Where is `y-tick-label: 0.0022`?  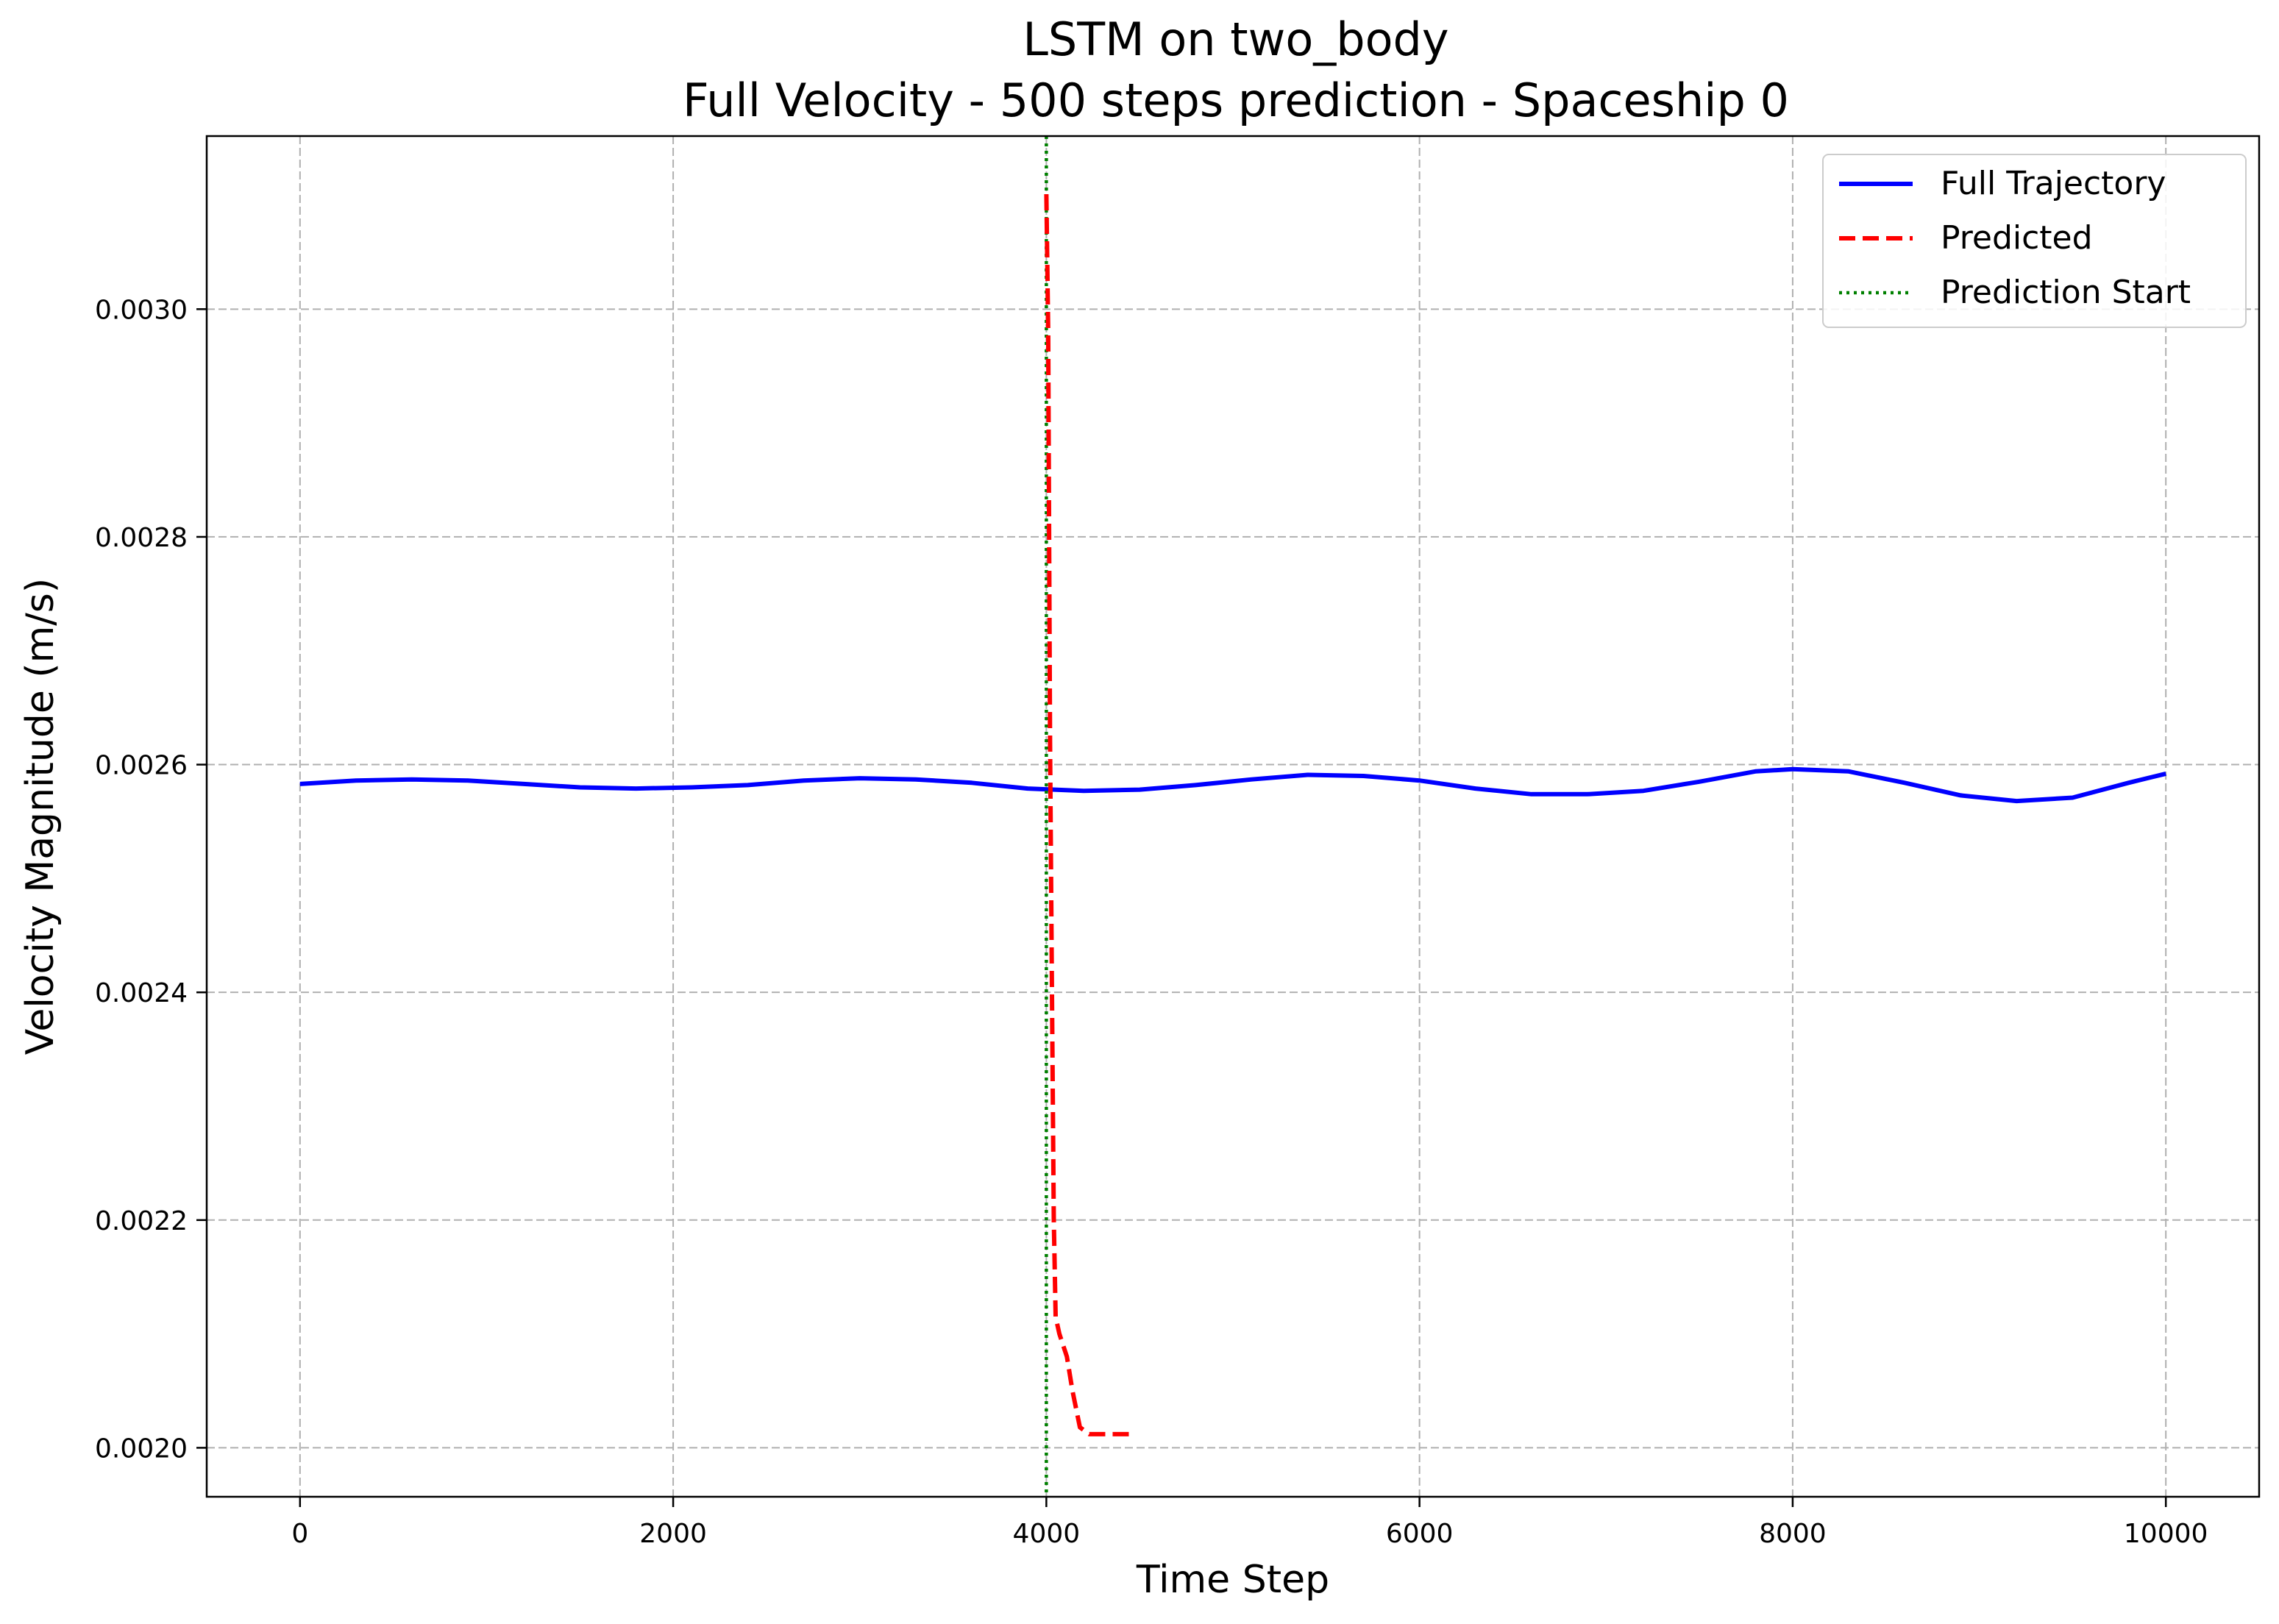
y-tick-label: 0.0022 is located at coordinates (141, 1221).